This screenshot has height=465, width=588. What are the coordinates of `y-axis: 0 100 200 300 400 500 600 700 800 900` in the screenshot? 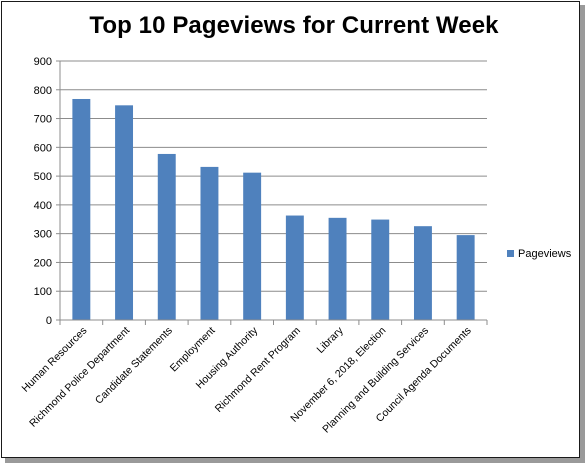 It's located at (47, 191).